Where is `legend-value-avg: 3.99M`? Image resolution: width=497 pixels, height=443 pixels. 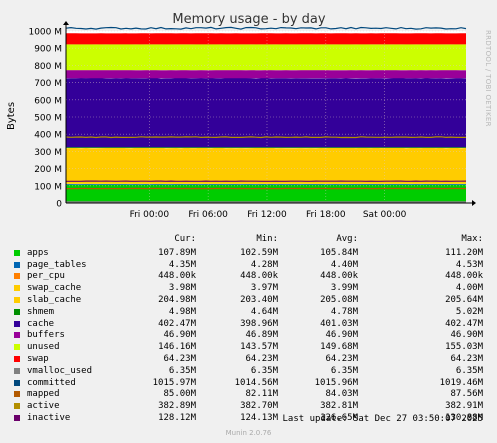 legend-value-avg: 3.99M is located at coordinates (344, 288).